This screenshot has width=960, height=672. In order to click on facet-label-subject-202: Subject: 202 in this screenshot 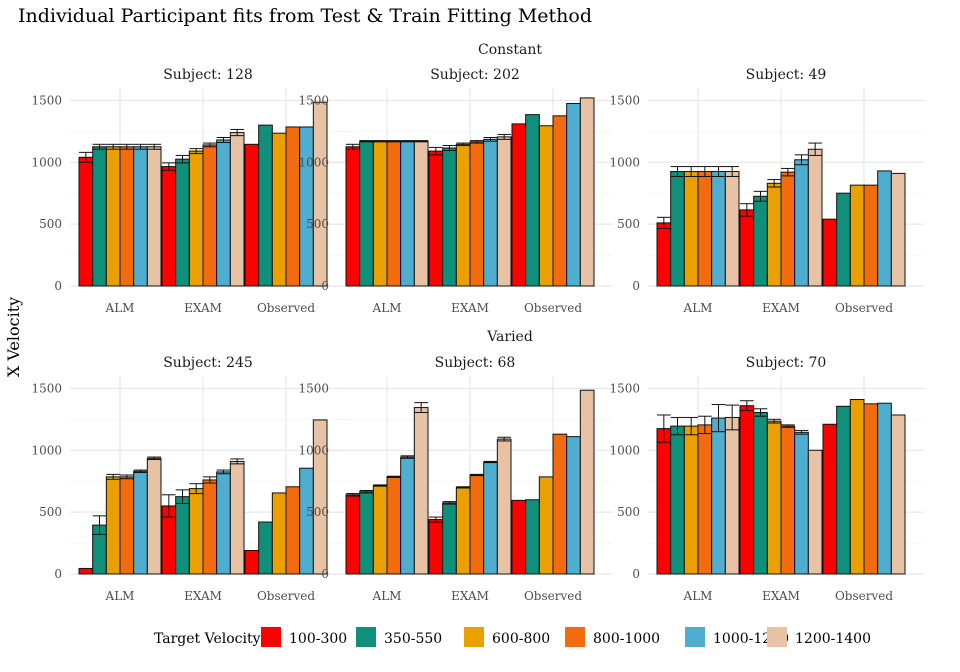, I will do `click(475, 75)`.